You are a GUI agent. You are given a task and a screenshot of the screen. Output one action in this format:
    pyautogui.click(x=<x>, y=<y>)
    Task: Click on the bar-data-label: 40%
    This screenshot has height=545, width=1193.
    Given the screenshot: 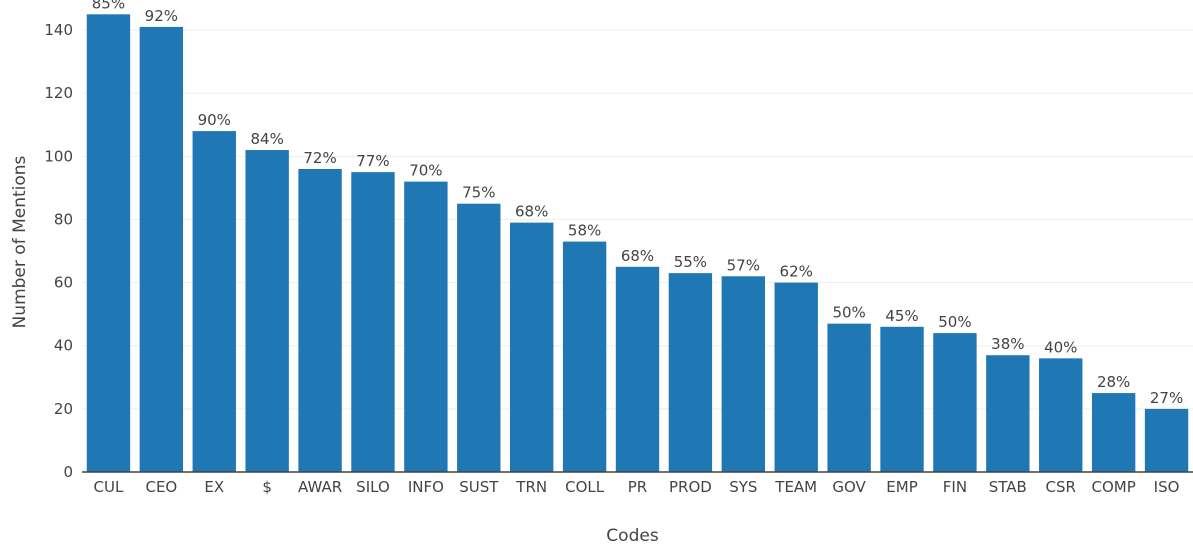 What is the action you would take?
    pyautogui.click(x=1060, y=347)
    